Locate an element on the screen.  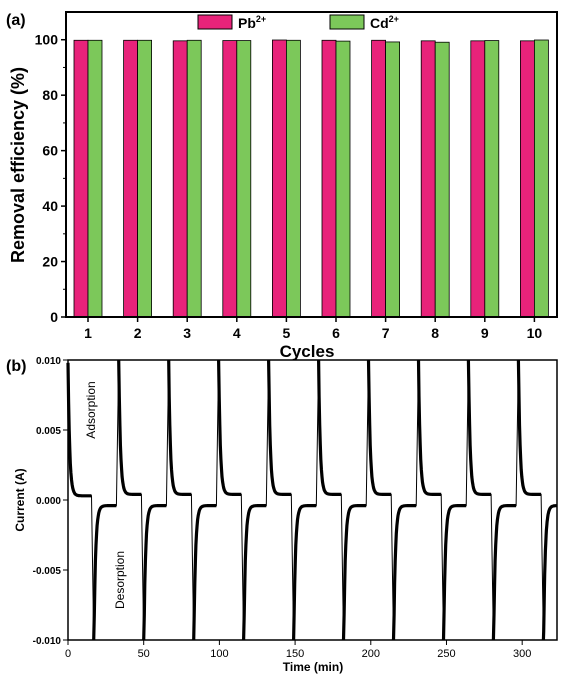
x-tick-label: 6 is located at coordinates (336, 333).